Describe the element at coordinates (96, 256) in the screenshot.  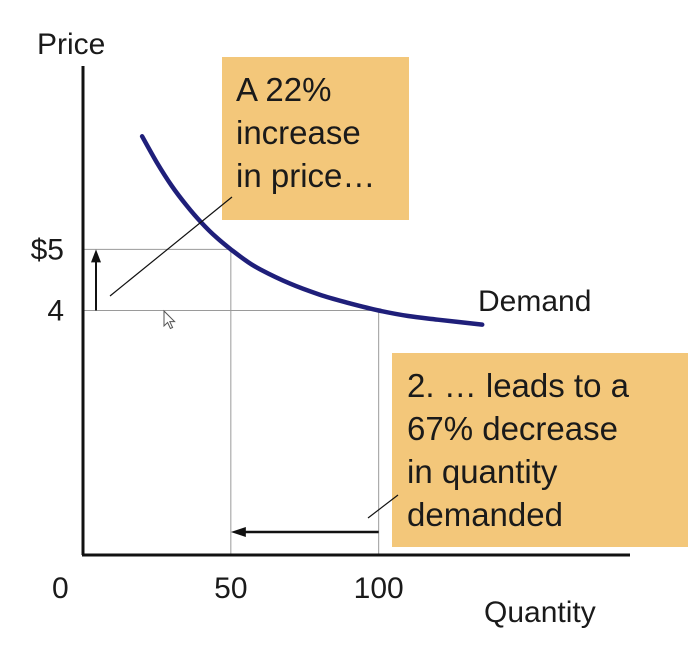
I see `price-increase-arrow-head` at that location.